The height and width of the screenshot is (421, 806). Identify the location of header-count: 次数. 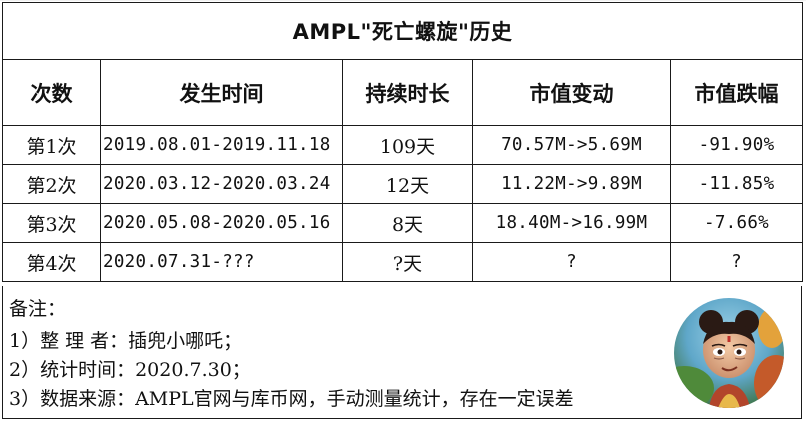
(51, 92).